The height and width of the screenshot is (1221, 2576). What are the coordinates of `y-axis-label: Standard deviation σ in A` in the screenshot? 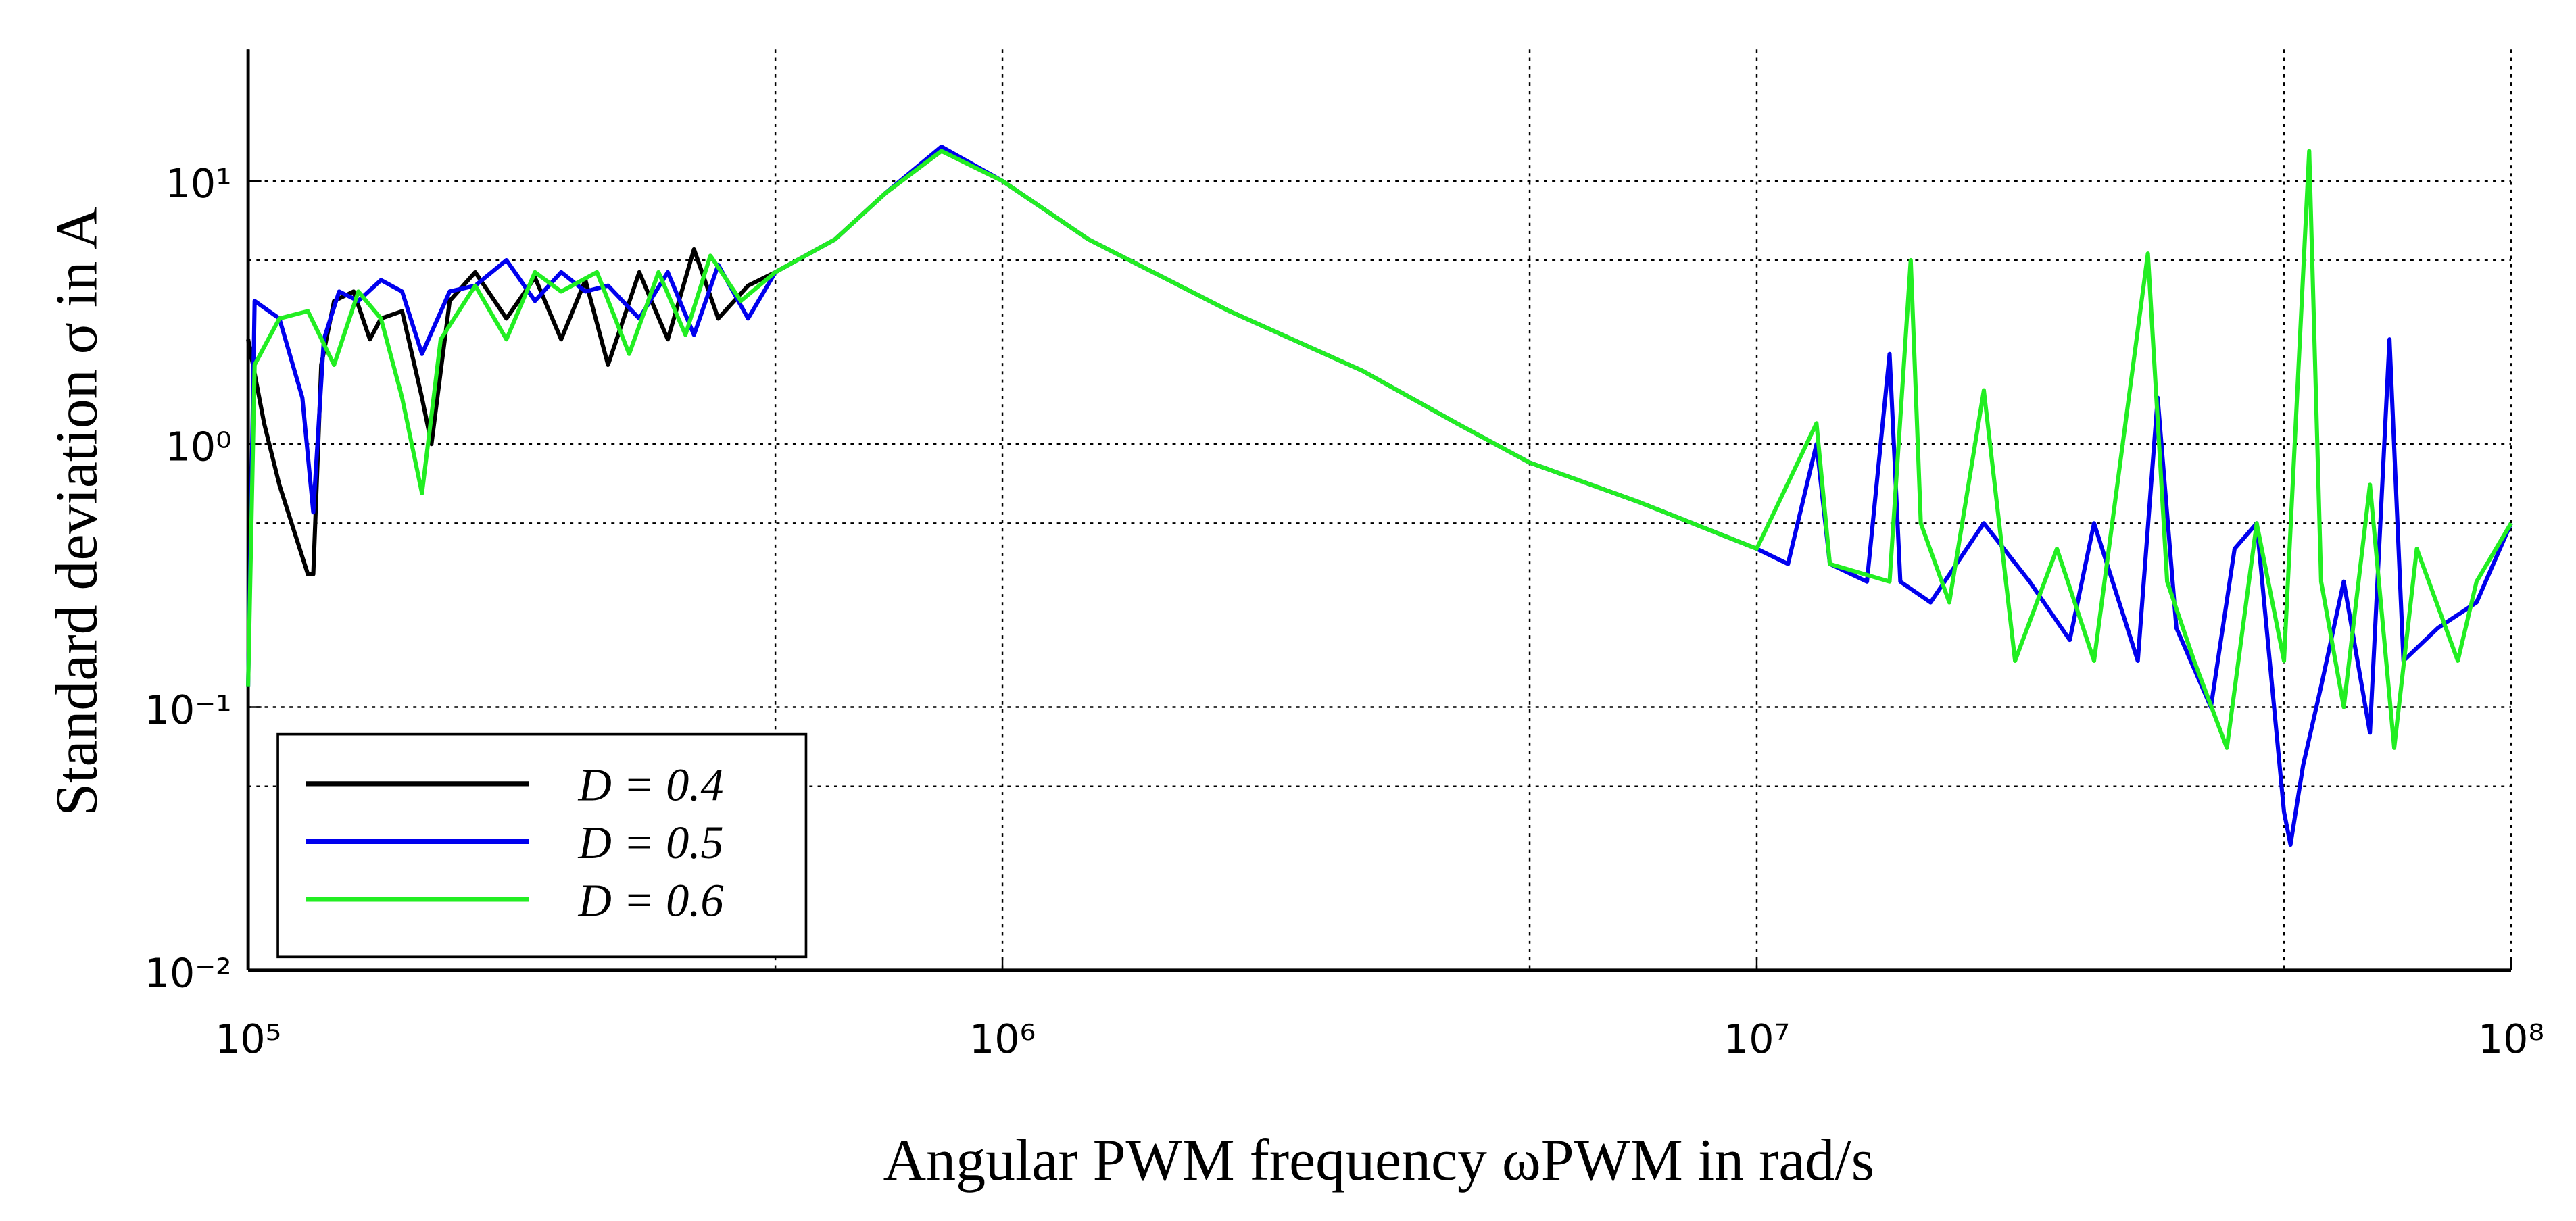 It's located at (77, 511).